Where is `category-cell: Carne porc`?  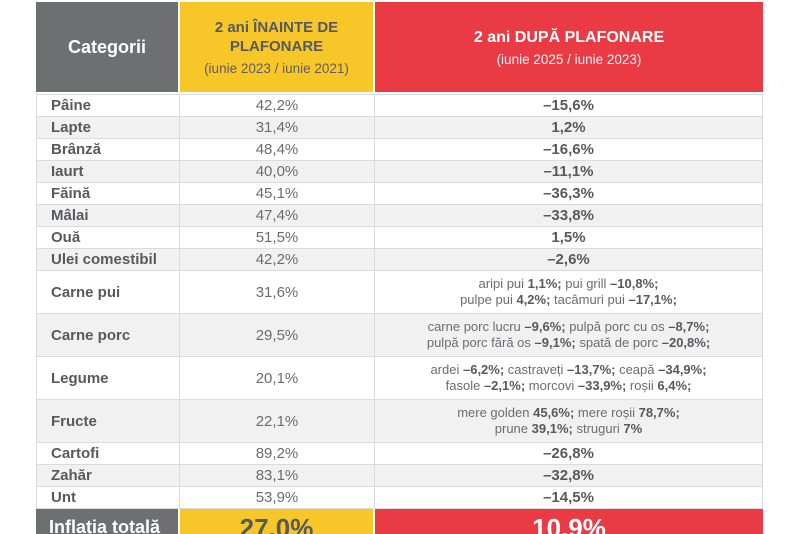 category-cell: Carne porc is located at coordinates (108, 335).